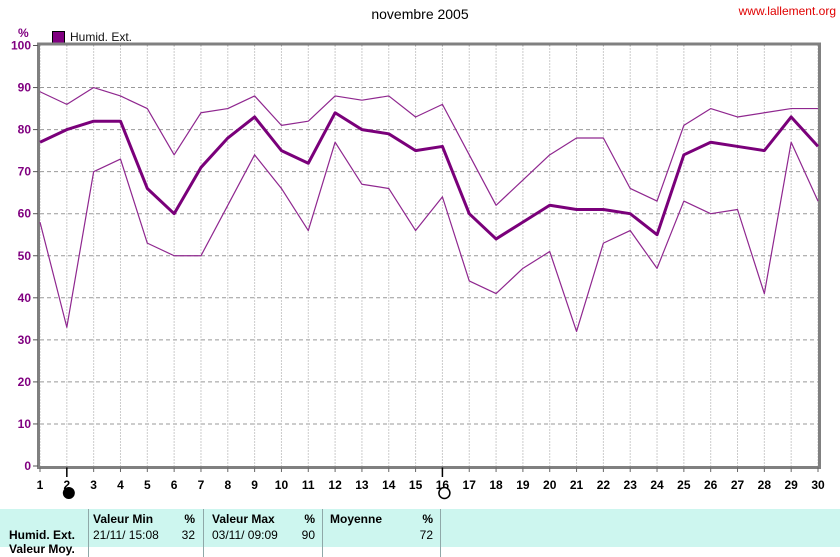 The width and height of the screenshot is (840, 557). I want to click on x-axis-label: 7, so click(201, 485).